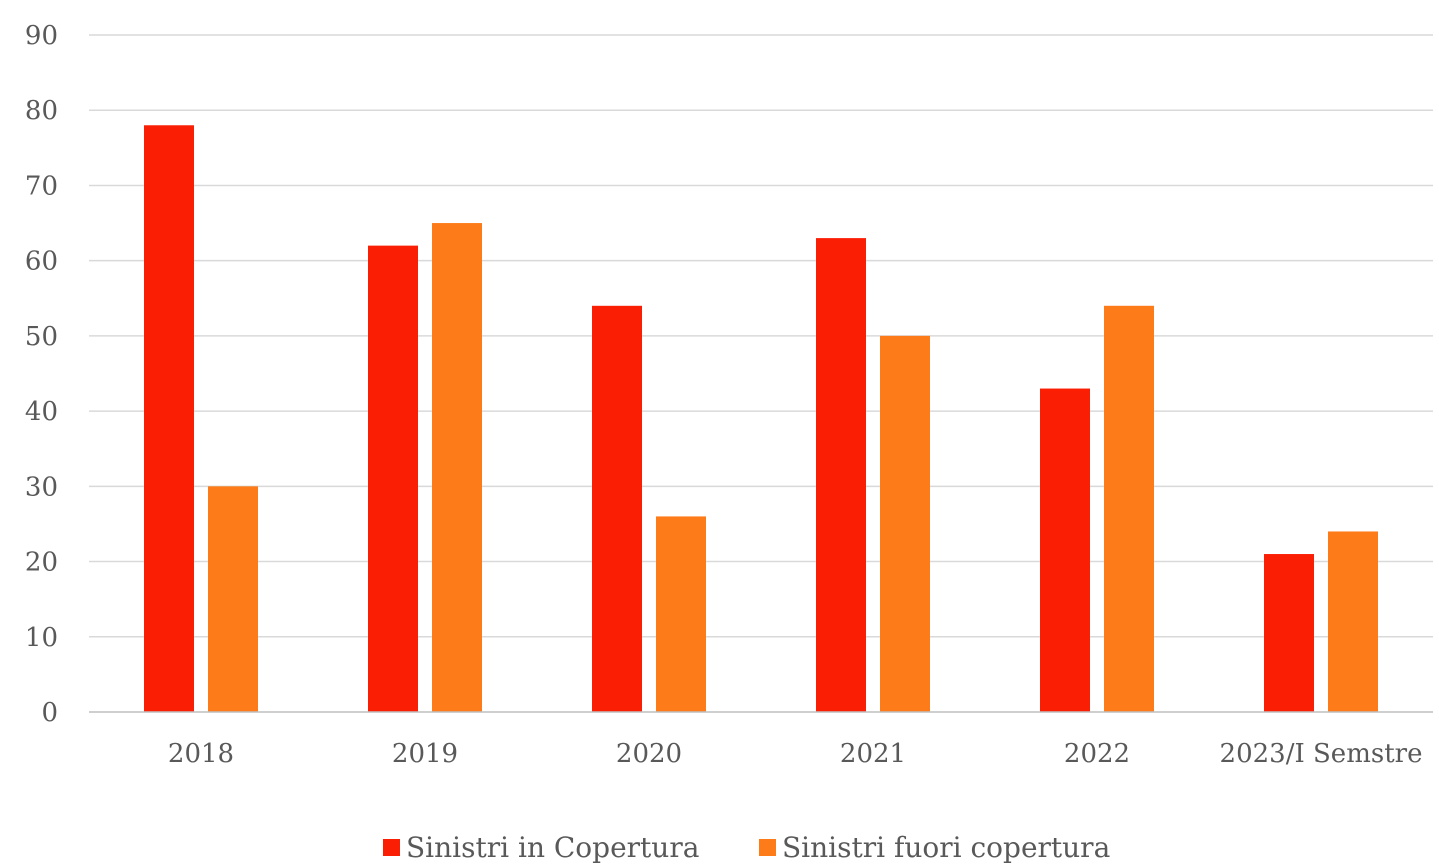  Describe the element at coordinates (41, 262) in the screenshot. I see `y-tick-label: 60` at that location.